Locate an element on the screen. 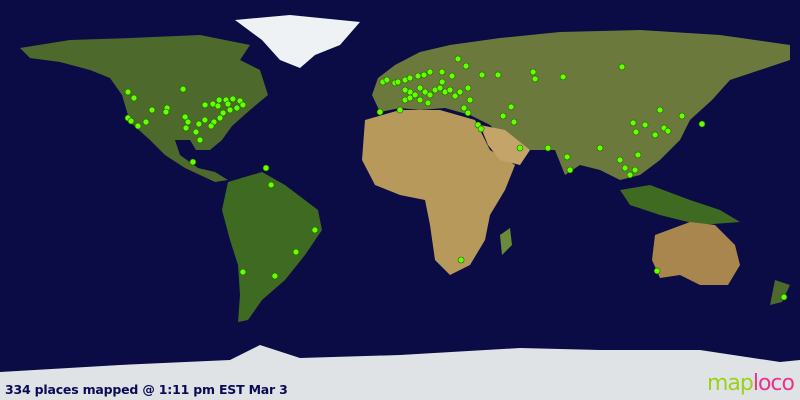 The height and width of the screenshot is (400, 800). logo-loco: loco is located at coordinates (773, 383).